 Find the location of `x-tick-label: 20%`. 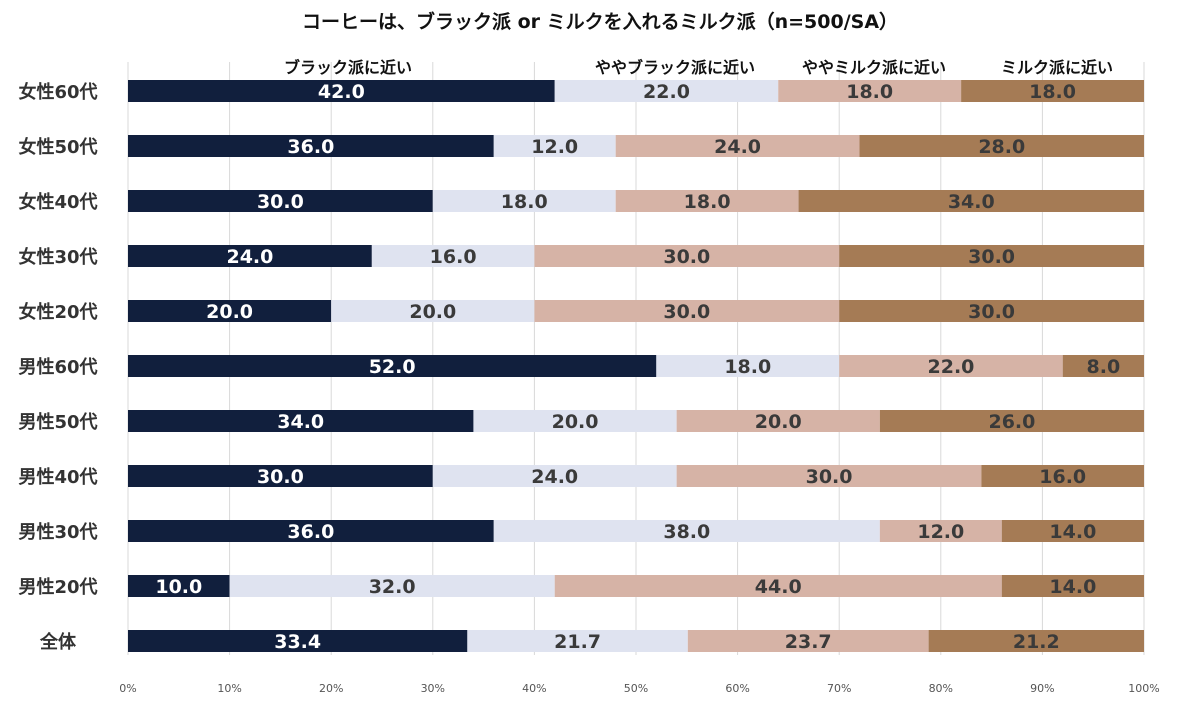

x-tick-label: 20% is located at coordinates (331, 688).